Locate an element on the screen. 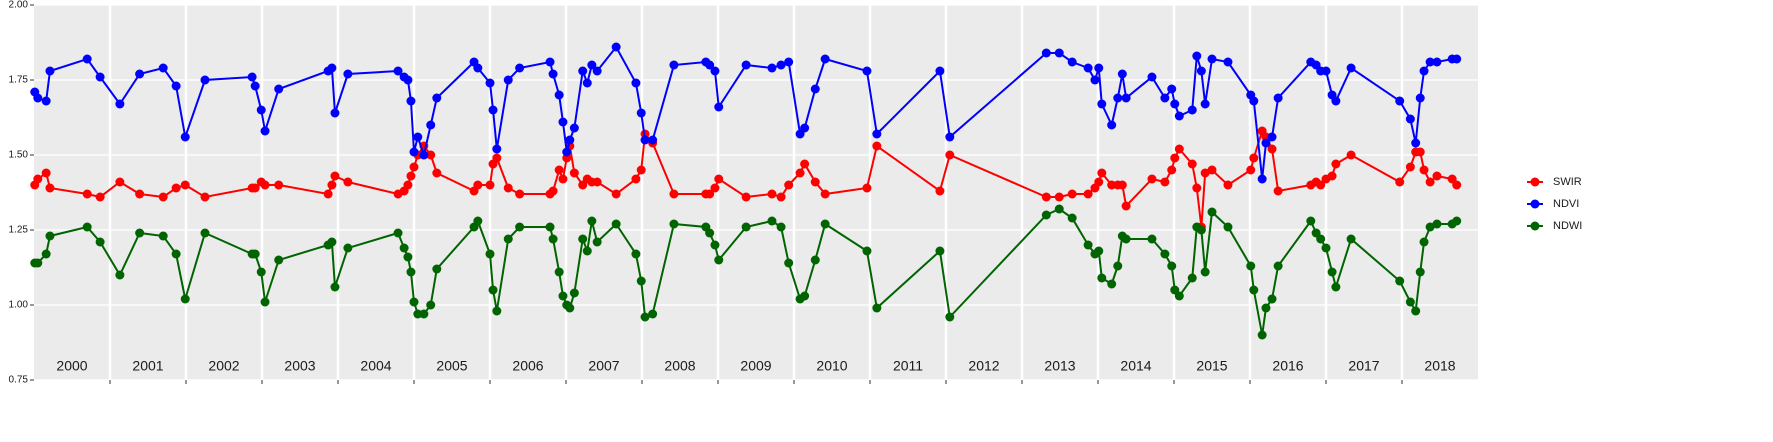 Image resolution: width=1773 pixels, height=442 pixels. x-tick-label: 2013 is located at coordinates (1059, 366).